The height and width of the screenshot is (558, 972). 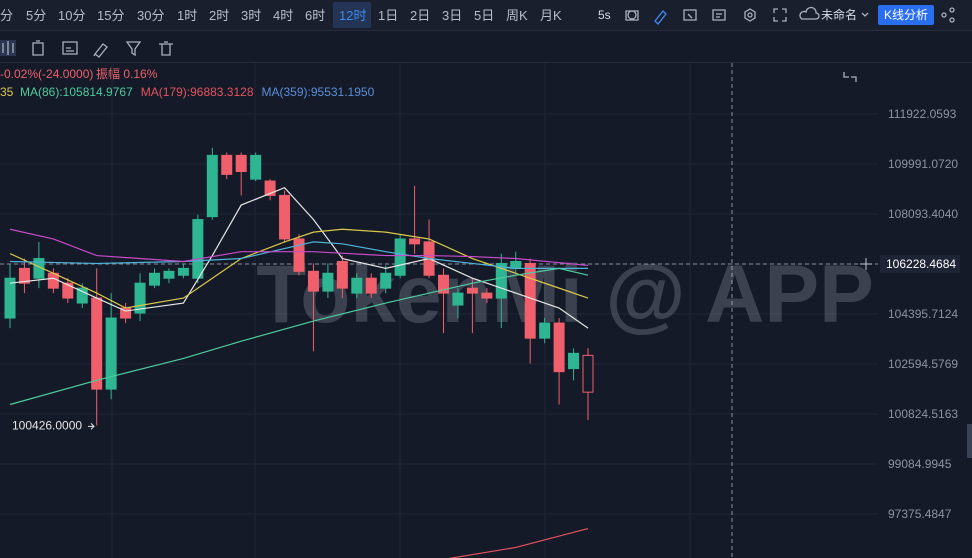 I want to click on analysis-button: K线分析, so click(x=906, y=15).